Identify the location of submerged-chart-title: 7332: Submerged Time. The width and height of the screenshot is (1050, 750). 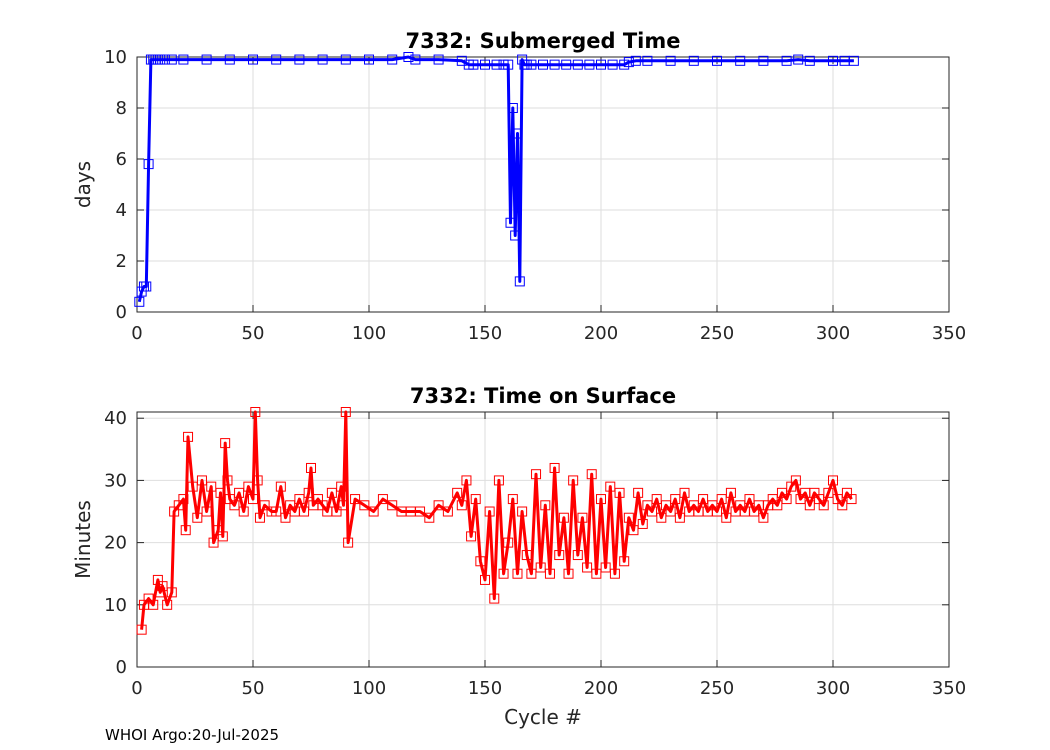
(542, 41).